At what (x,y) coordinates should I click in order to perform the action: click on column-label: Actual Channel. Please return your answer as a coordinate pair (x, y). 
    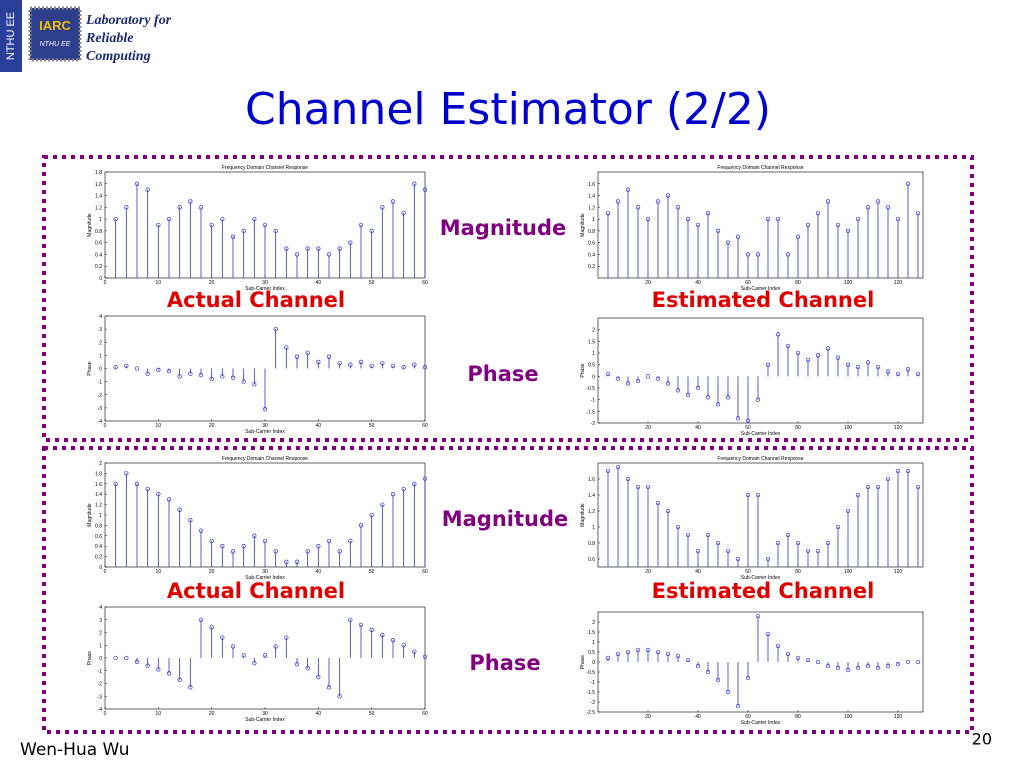
    Looking at the image, I should click on (256, 591).